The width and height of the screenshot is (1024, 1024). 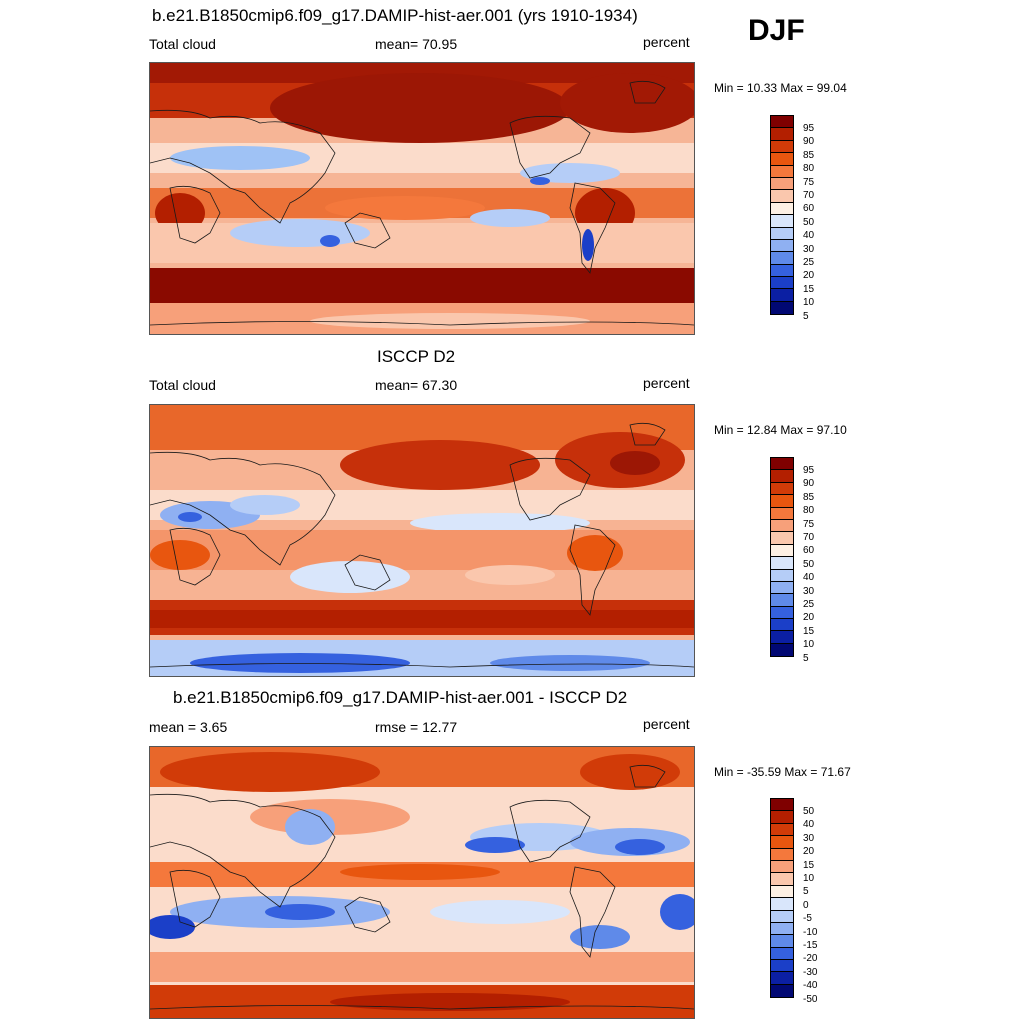 I want to click on panel3-coastlines, so click(x=422, y=887).